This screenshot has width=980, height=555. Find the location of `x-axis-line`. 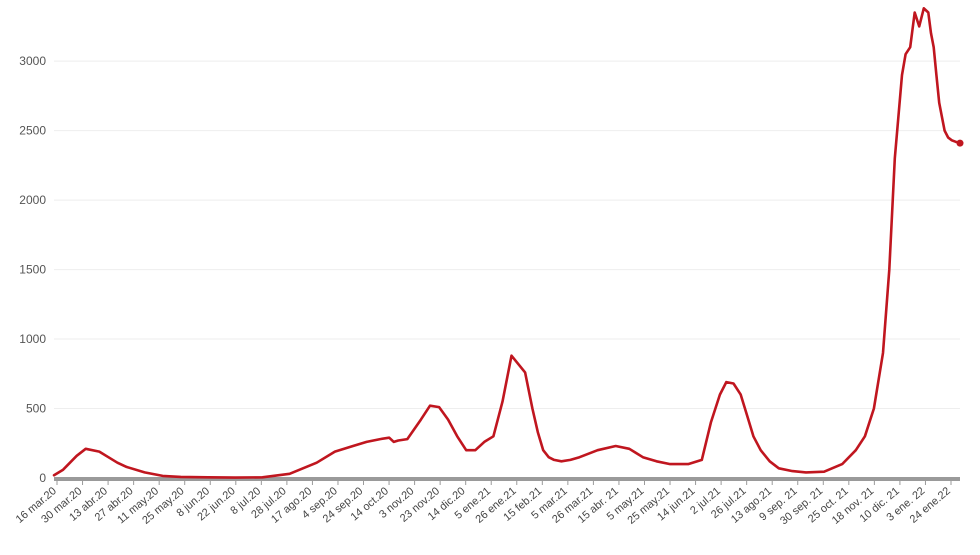

x-axis-line is located at coordinates (507, 479).